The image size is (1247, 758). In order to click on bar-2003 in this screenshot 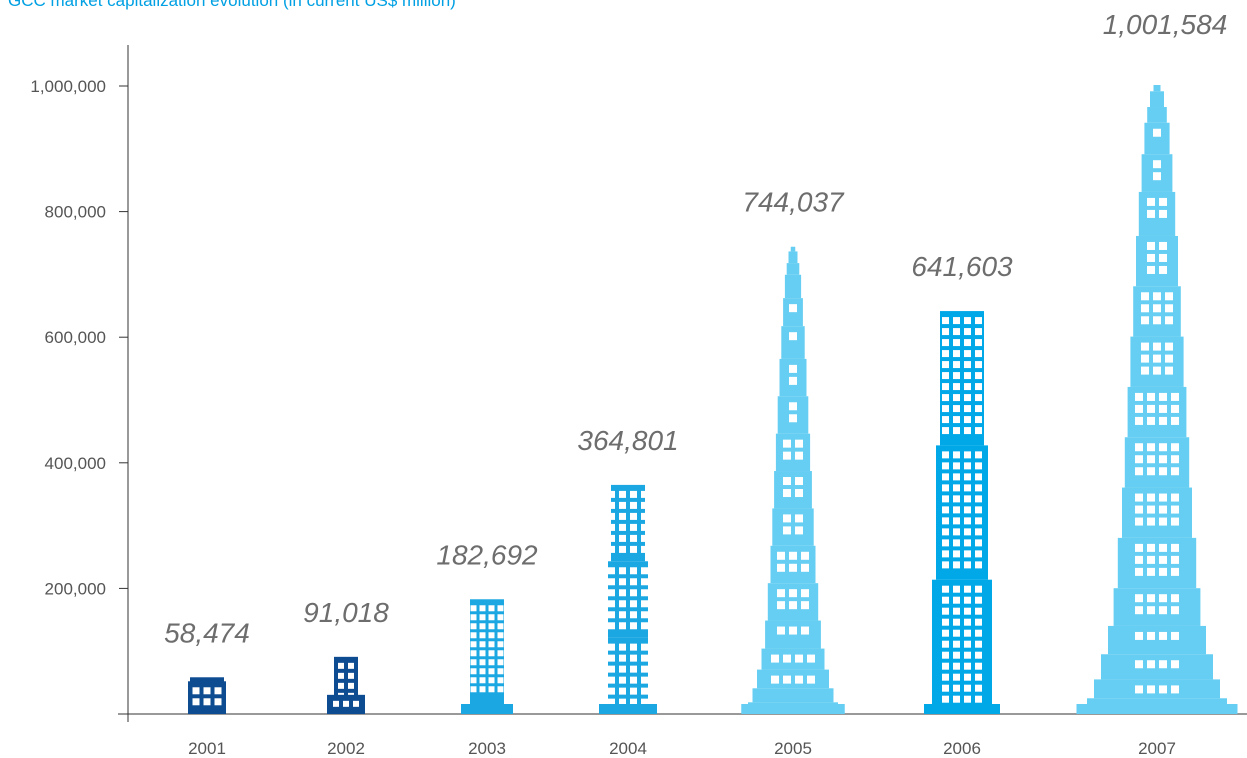, I will do `click(487, 656)`.